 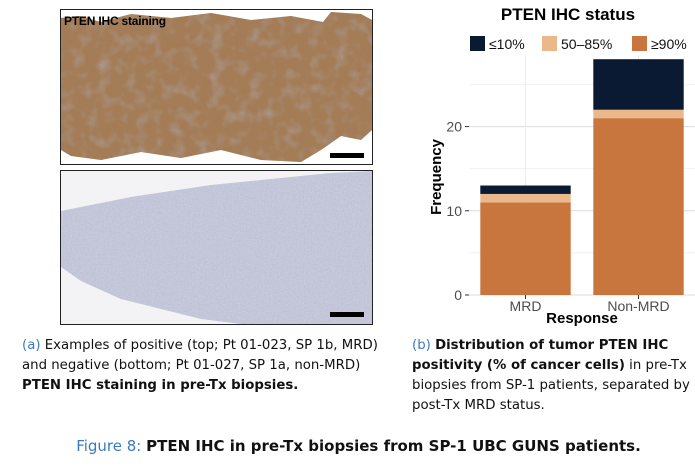 What do you see at coordinates (458, 295) in the screenshot?
I see `y-tick-label: 0` at bounding box center [458, 295].